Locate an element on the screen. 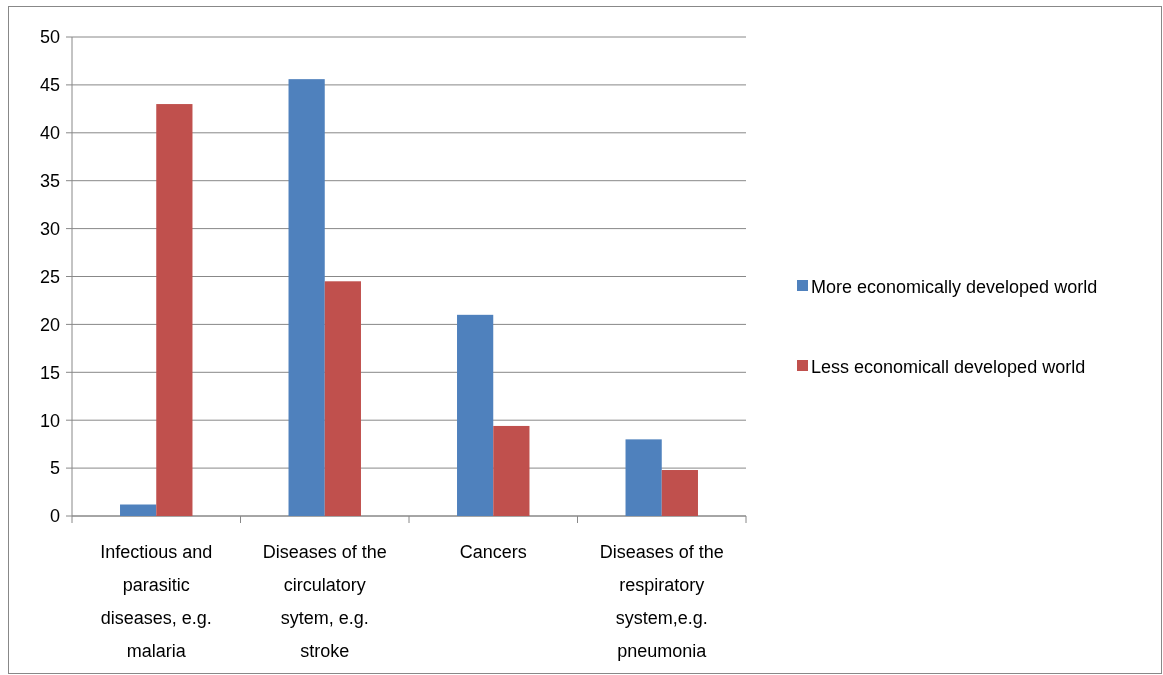 This screenshot has height=675, width=1163. legend-label: Less economicall developed world is located at coordinates (948, 367).